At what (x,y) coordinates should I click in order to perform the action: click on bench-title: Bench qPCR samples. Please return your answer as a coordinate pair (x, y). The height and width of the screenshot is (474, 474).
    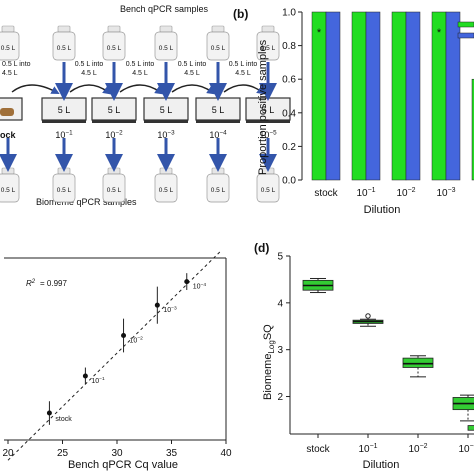
    Looking at the image, I should click on (164, 9).